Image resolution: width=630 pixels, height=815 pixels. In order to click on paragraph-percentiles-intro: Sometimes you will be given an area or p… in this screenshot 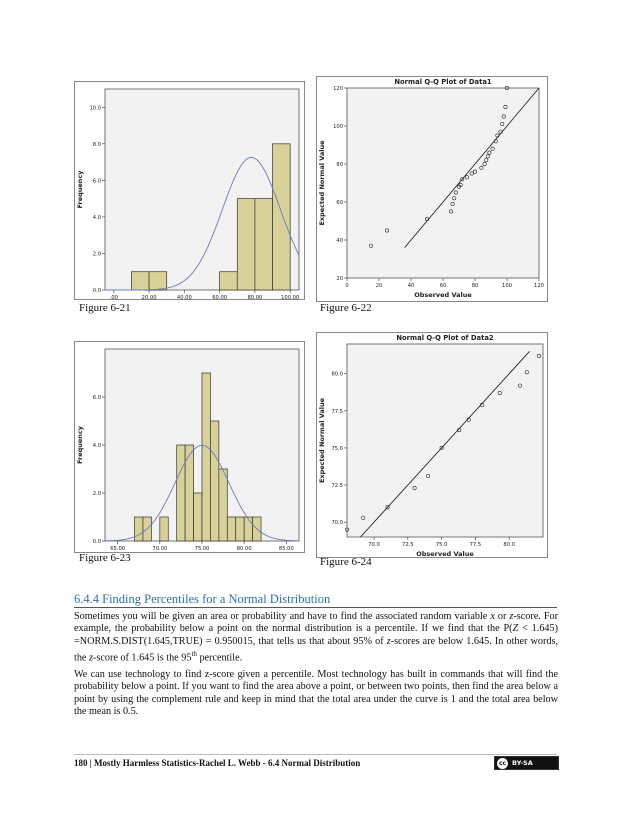, I will do `click(316, 637)`.